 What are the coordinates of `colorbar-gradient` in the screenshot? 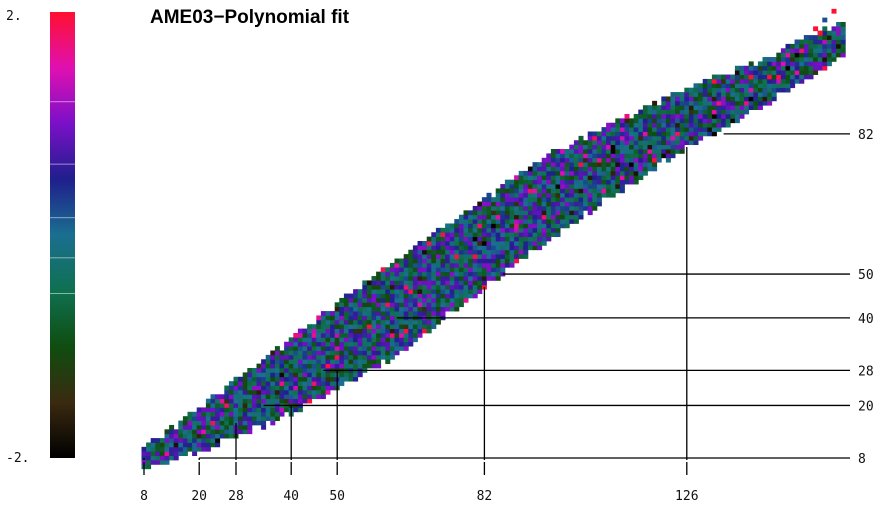 It's located at (62, 235).